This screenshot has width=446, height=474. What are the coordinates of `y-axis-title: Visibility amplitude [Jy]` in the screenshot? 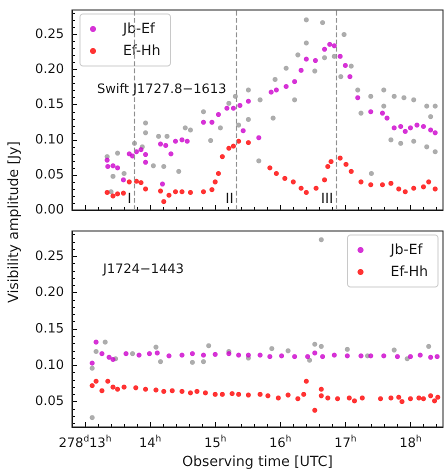 It's located at (14, 222).